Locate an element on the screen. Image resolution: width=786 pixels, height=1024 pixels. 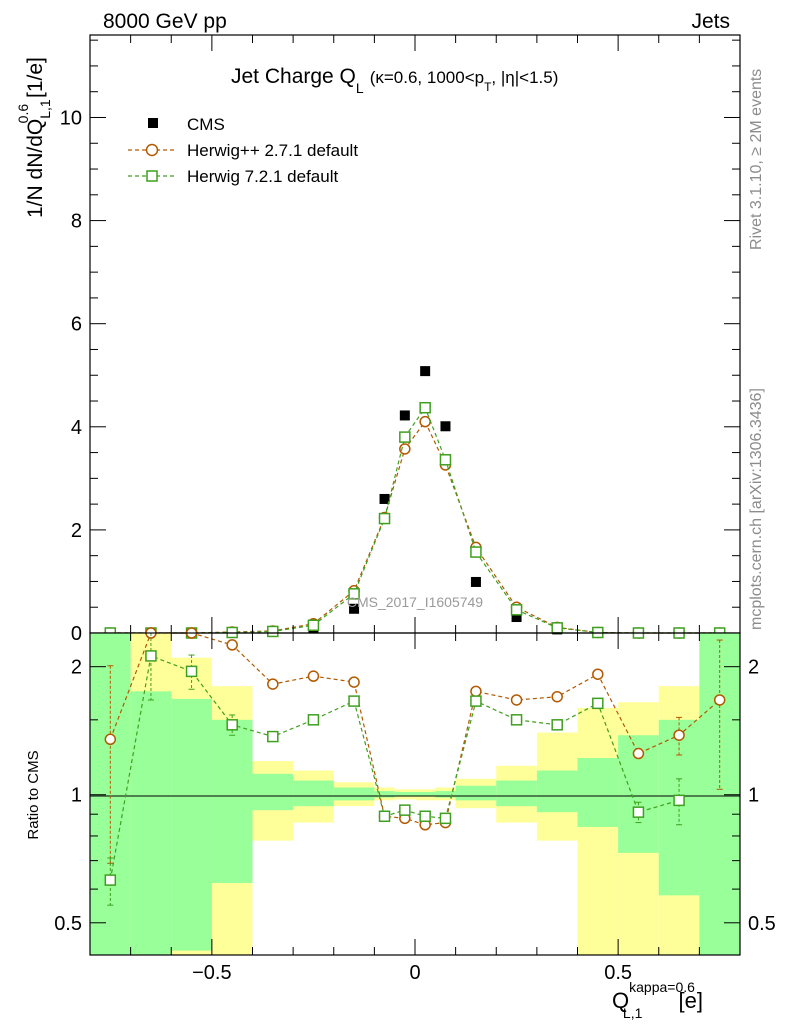
legend-herwigpp-marker is located at coordinates (152, 150).